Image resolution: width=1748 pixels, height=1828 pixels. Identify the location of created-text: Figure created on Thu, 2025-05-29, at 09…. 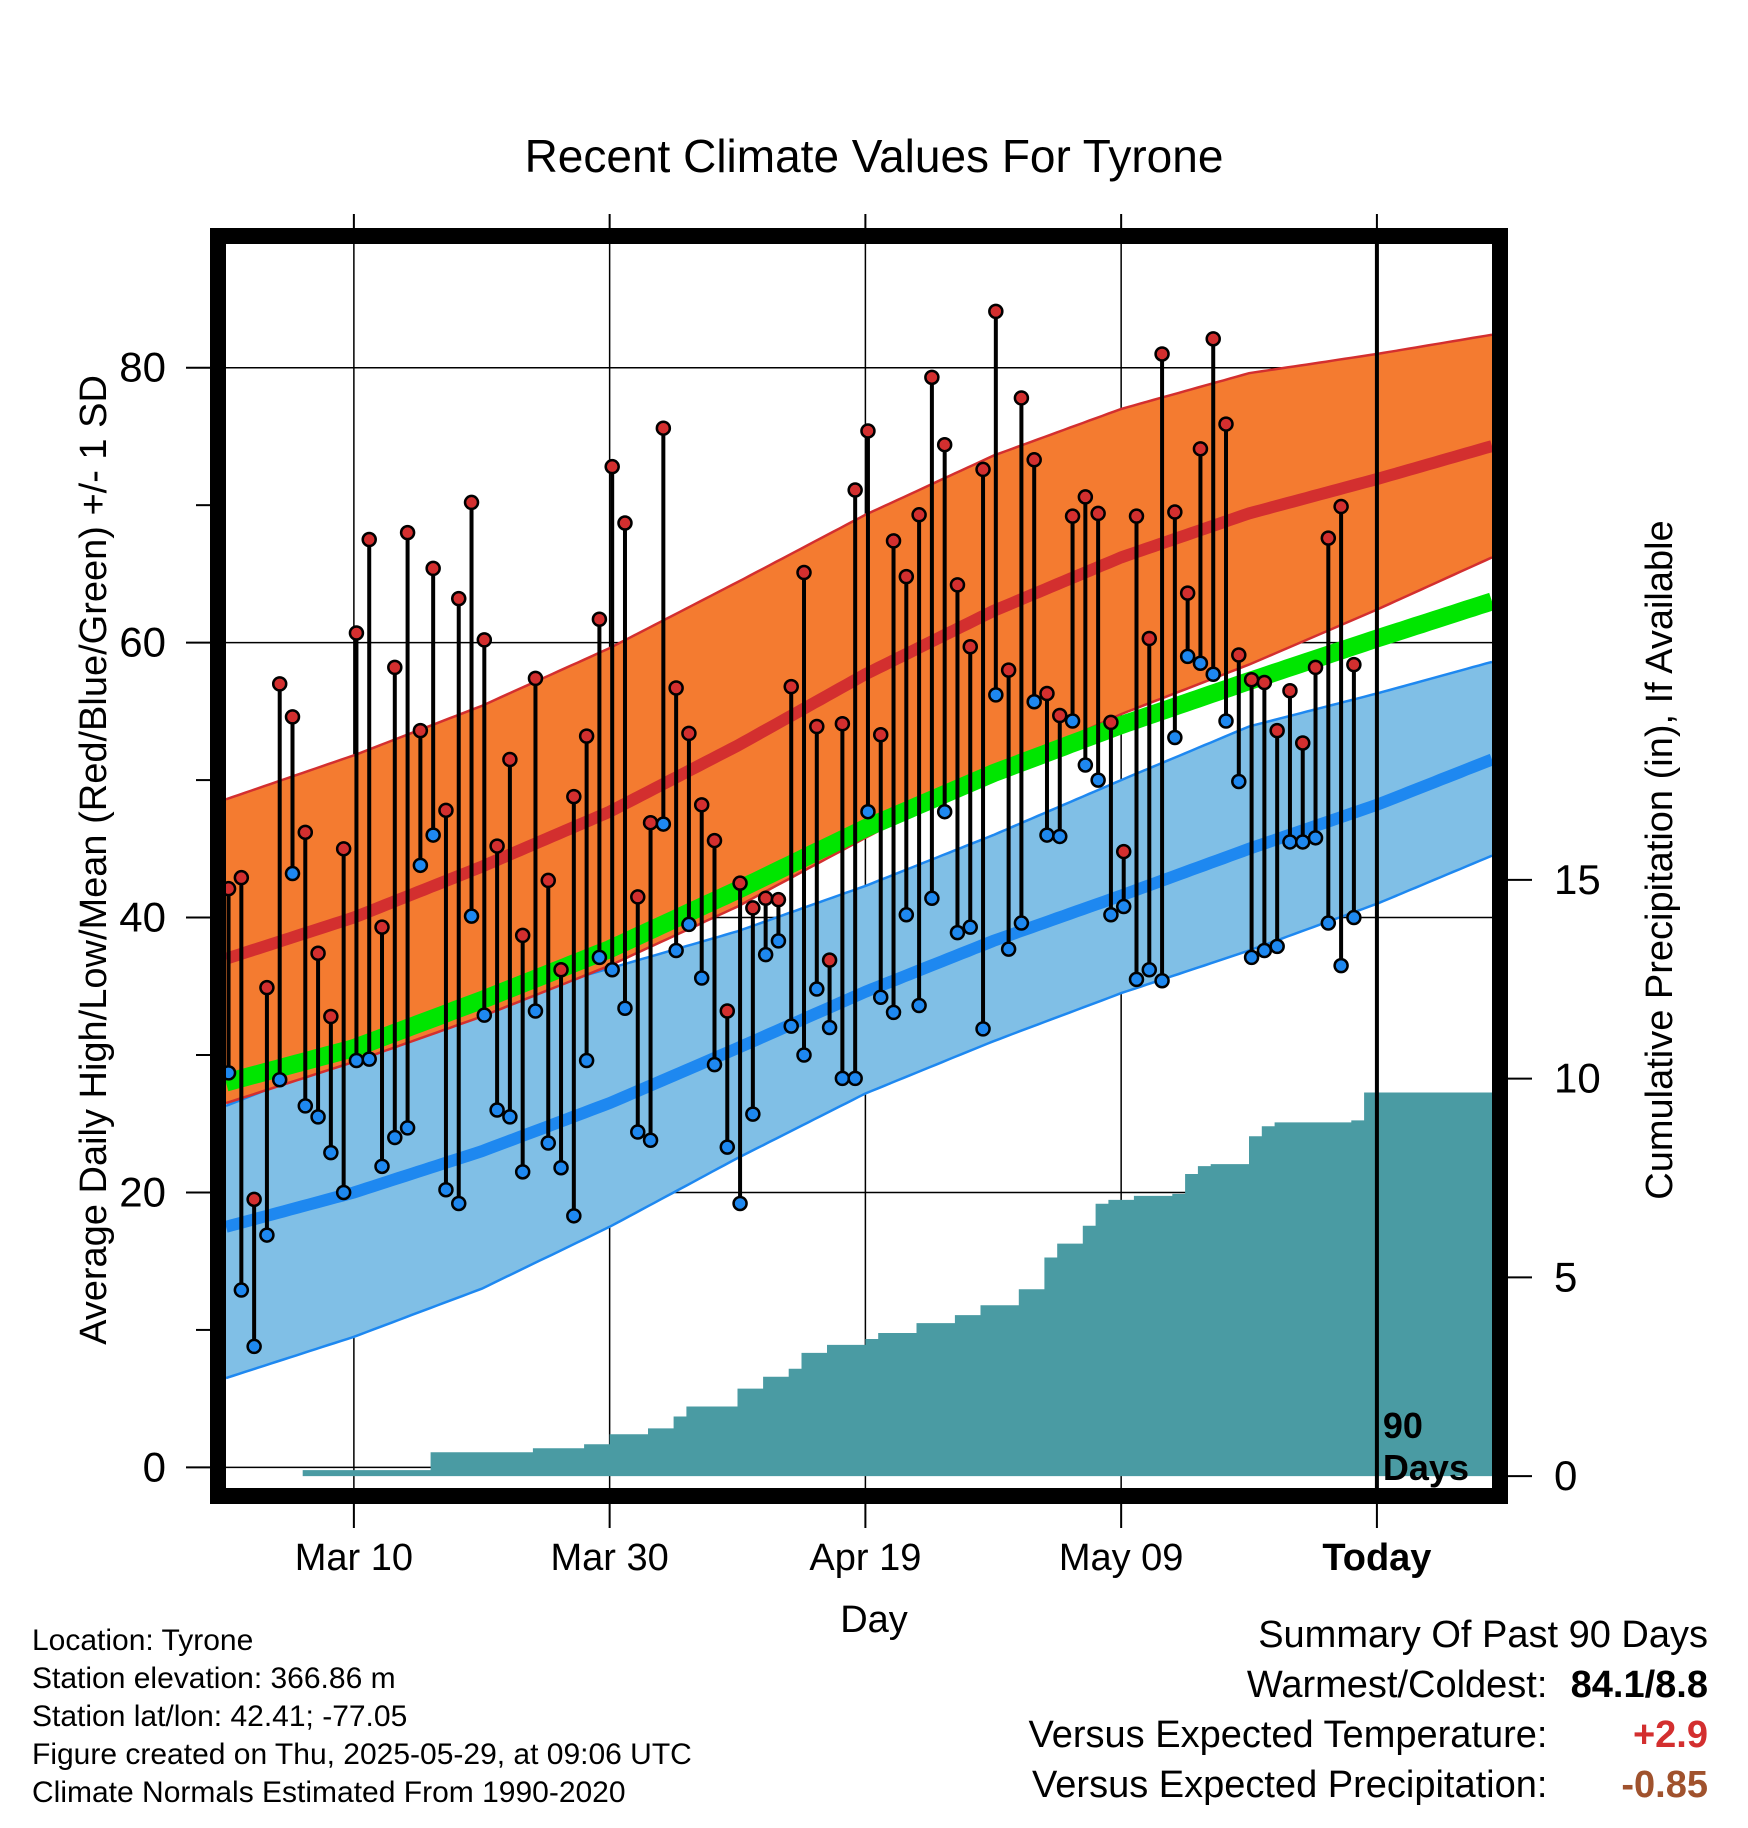
(362, 1754).